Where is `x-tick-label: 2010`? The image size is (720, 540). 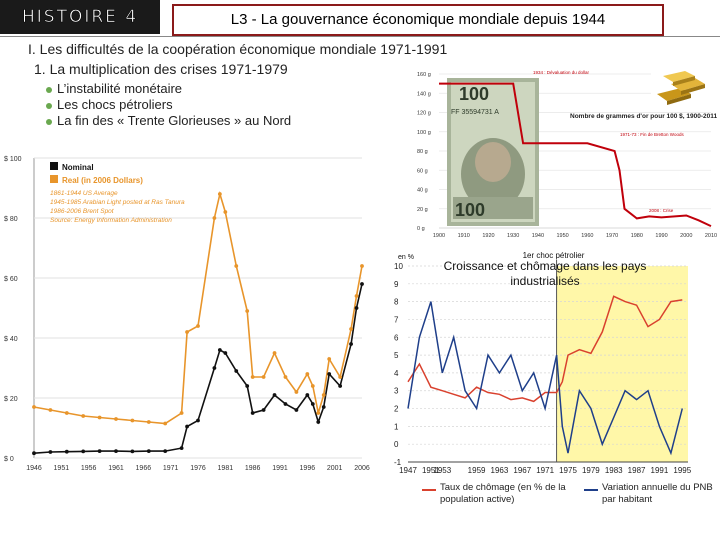 x-tick-label: 2010 is located at coordinates (711, 236).